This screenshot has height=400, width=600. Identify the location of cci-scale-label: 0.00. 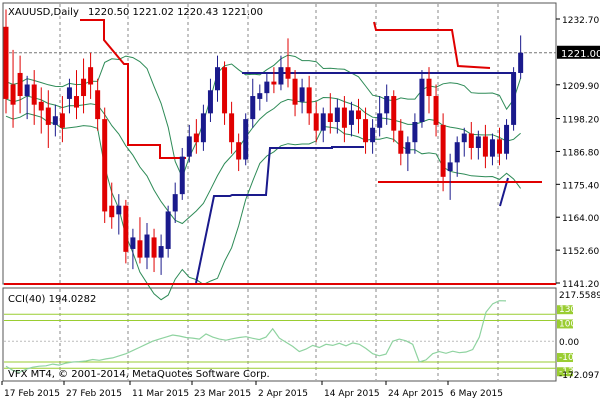
(569, 343).